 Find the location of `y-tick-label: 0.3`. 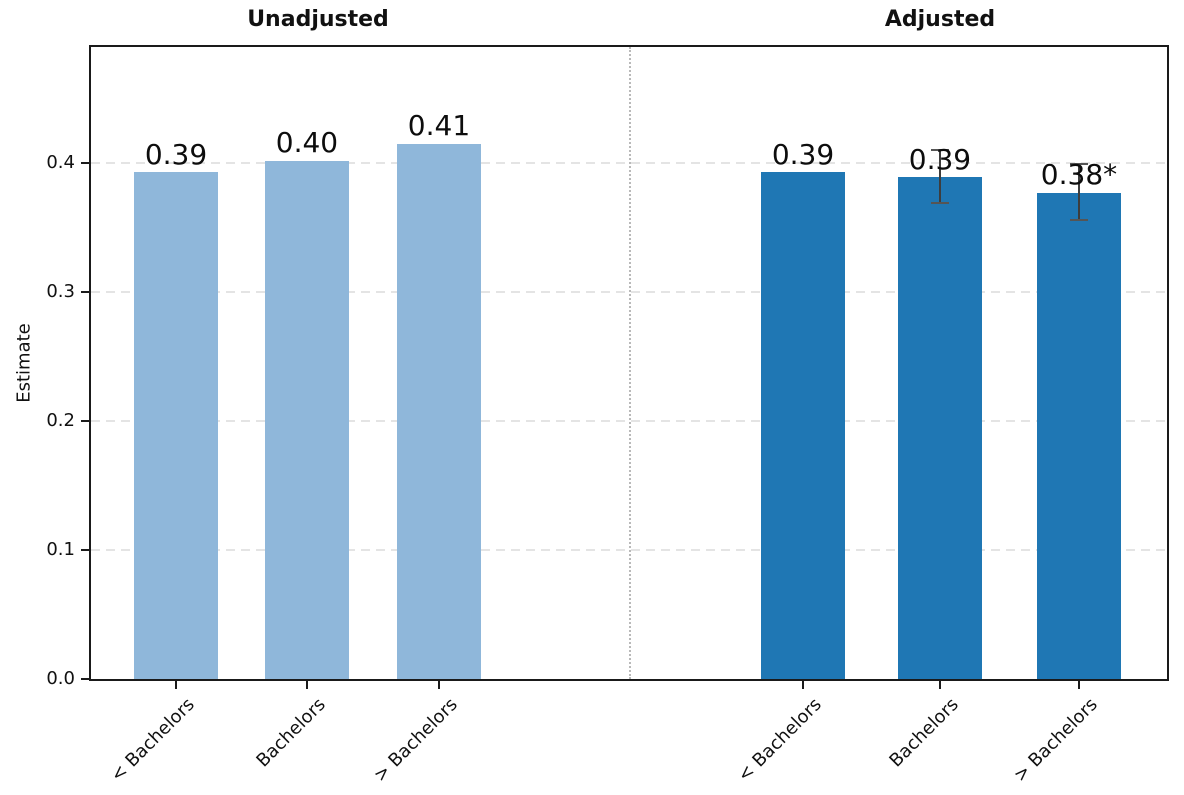

y-tick-label: 0.3 is located at coordinates (60, 292).